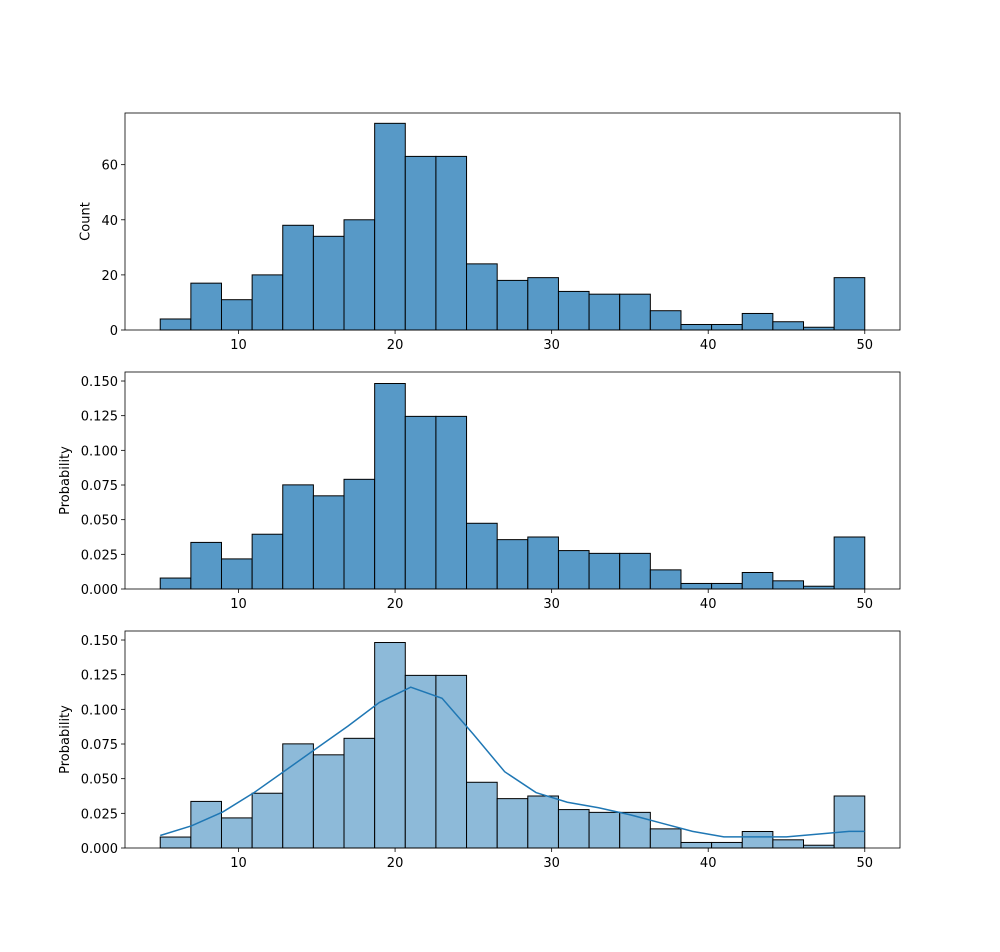 This screenshot has height=952, width=1000. What do you see at coordinates (114, 331) in the screenshot?
I see `y-tick-label: 0` at bounding box center [114, 331].